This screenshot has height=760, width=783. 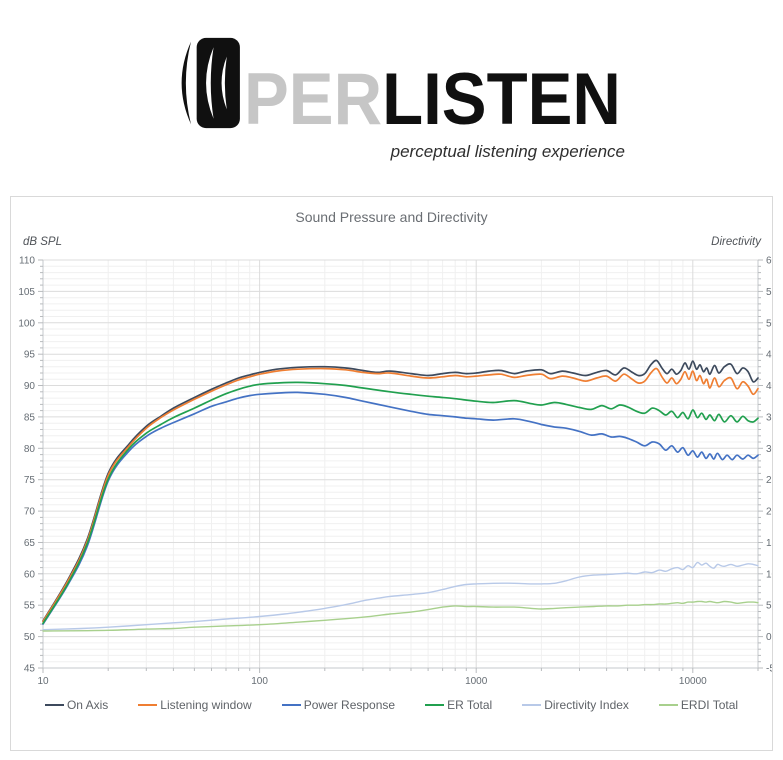 What do you see at coordinates (769, 669) in the screenshot?
I see `right-axis-tick-label: -5` at bounding box center [769, 669].